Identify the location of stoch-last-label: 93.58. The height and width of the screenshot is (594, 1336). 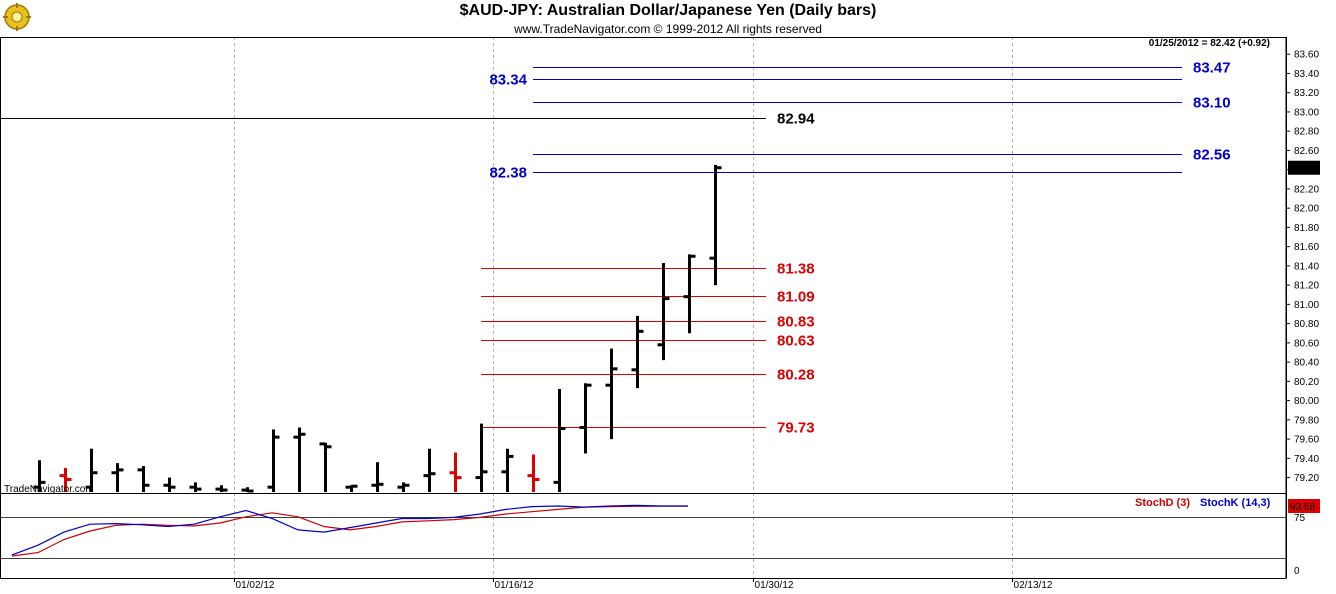
(1302, 507).